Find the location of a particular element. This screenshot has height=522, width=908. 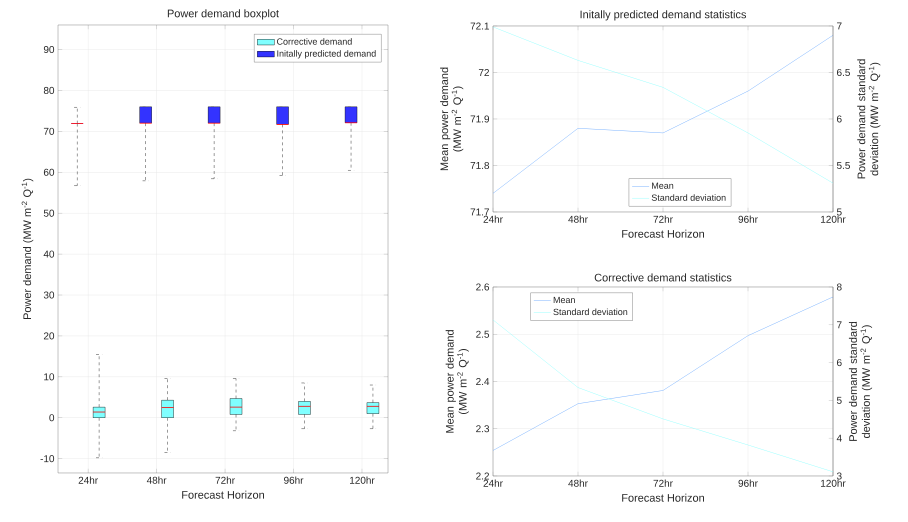

chart-title: Initally predicted demand statistics is located at coordinates (663, 15).